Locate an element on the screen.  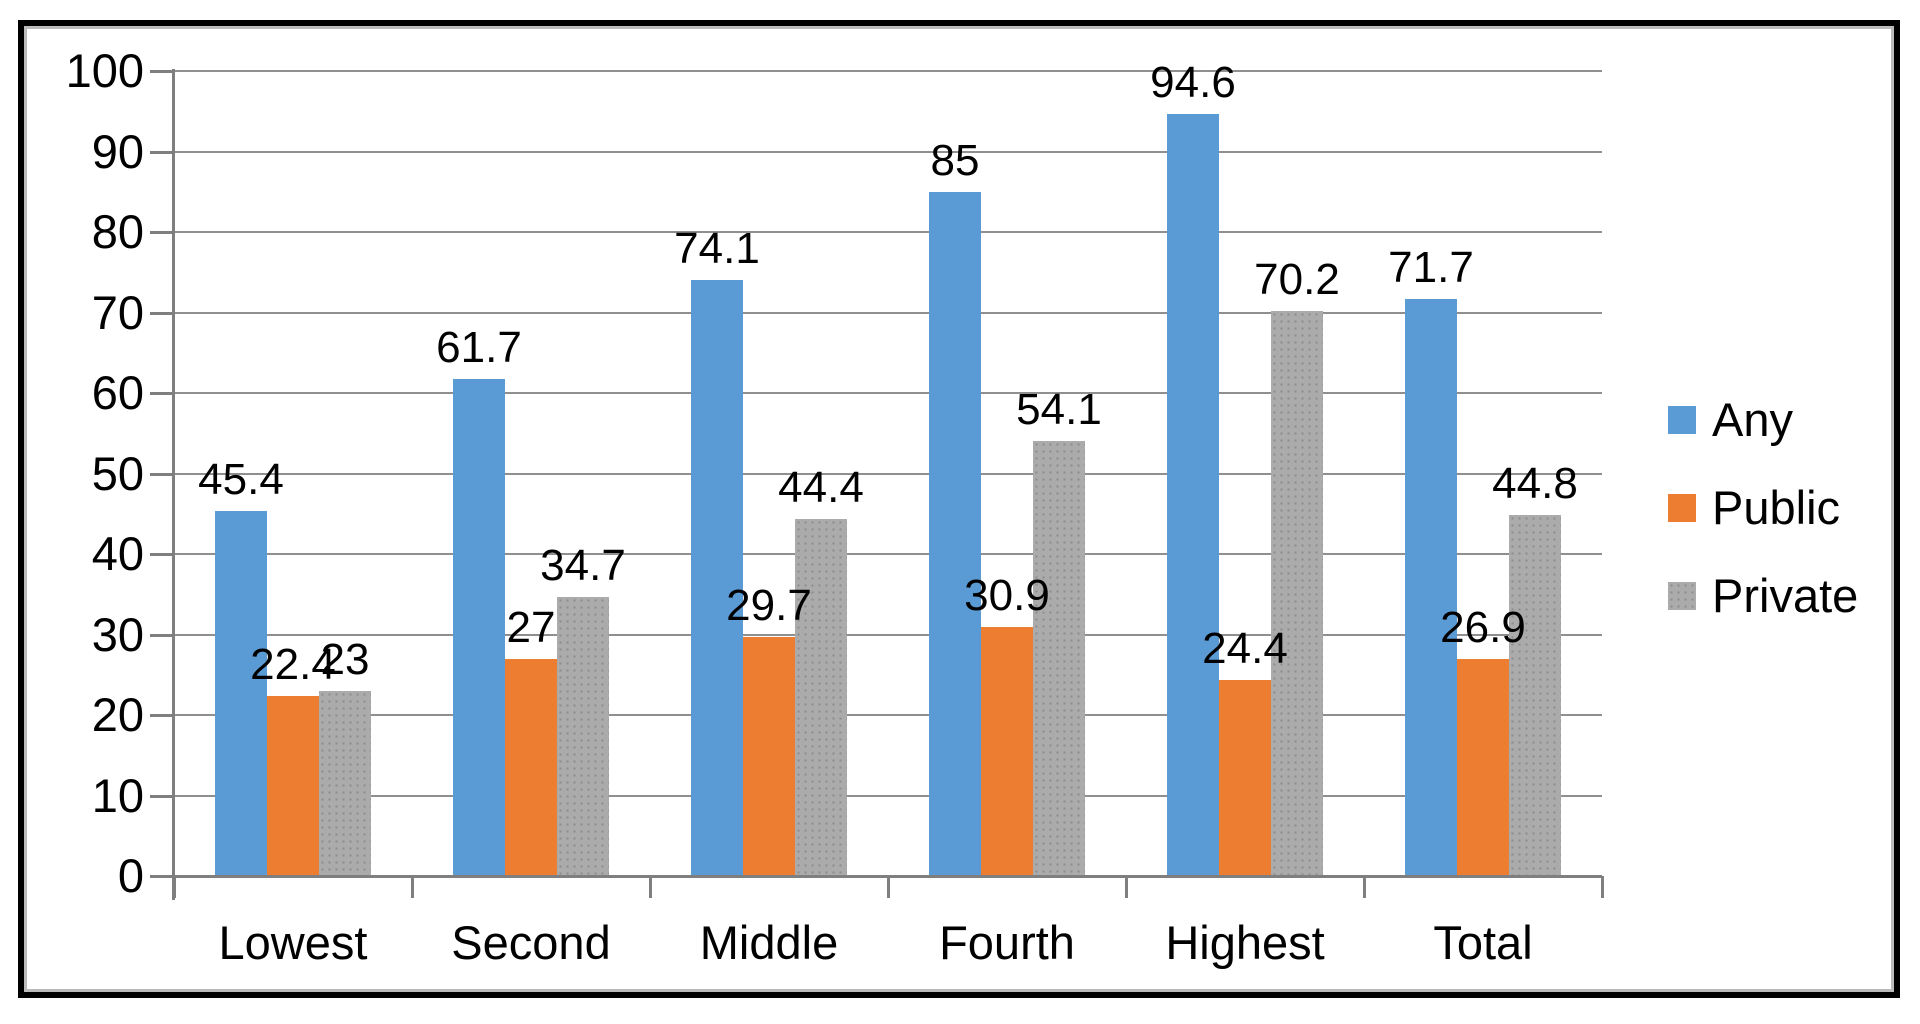
y-axis-label-40: 40 is located at coordinates (117, 553).